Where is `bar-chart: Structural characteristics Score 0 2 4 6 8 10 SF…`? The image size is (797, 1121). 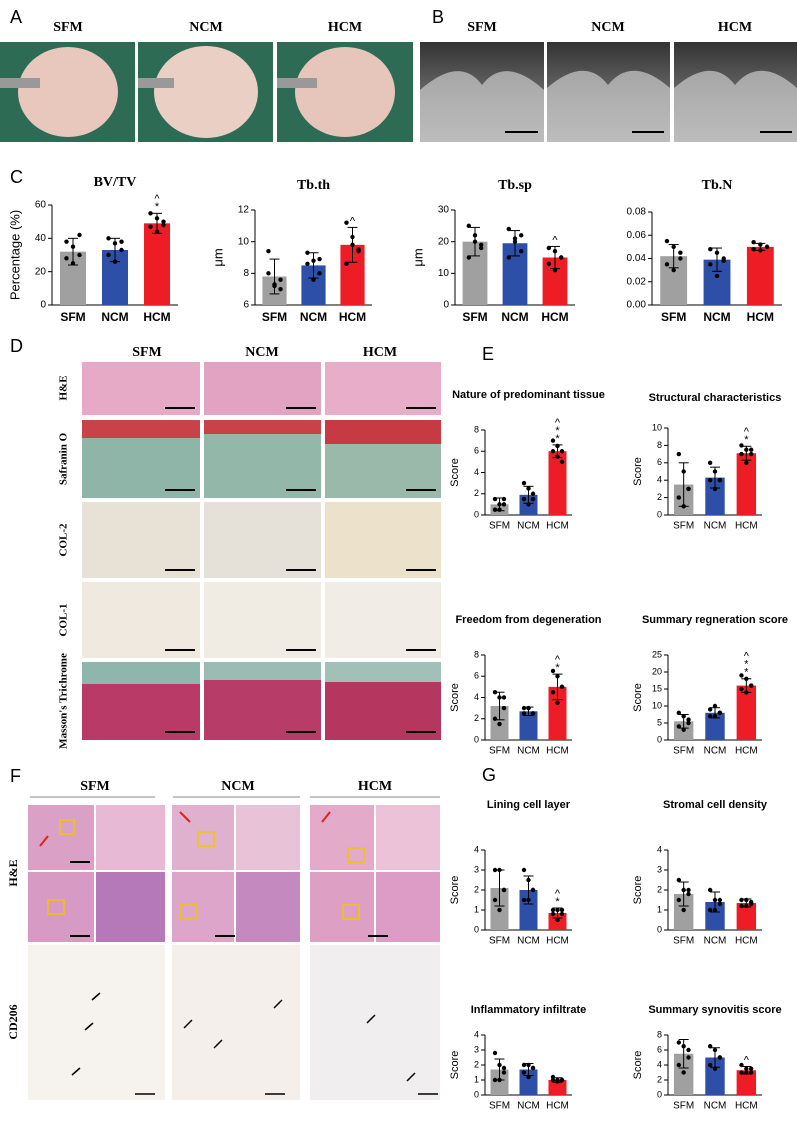
bar-chart: Structural characteristics Score 0 2 4 6 8 10 SF… is located at coordinates (706, 462).